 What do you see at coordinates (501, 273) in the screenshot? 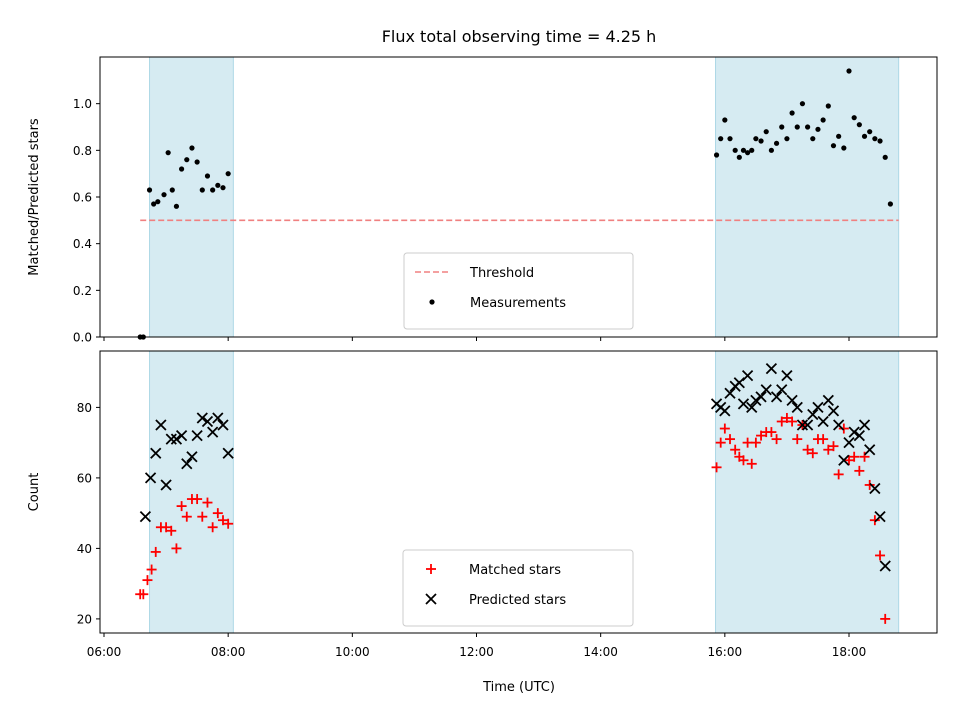
I see `legend-label: Threshold` at bounding box center [501, 273].